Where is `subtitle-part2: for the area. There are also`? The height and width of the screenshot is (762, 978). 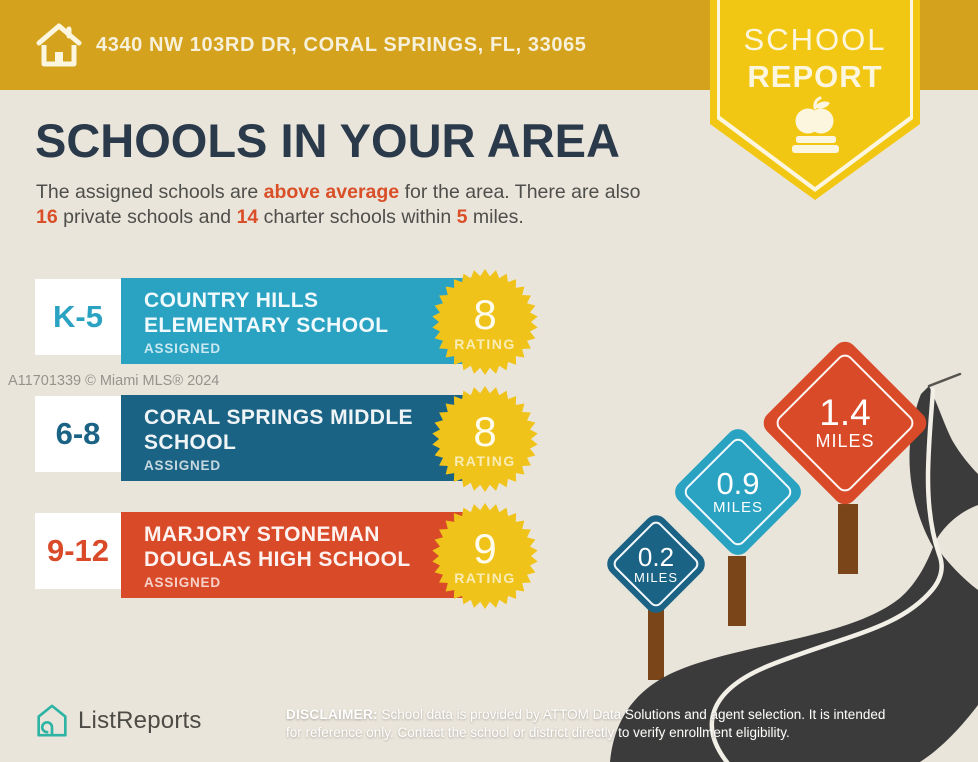 subtitle-part2: for the area. There are also is located at coordinates (520, 192).